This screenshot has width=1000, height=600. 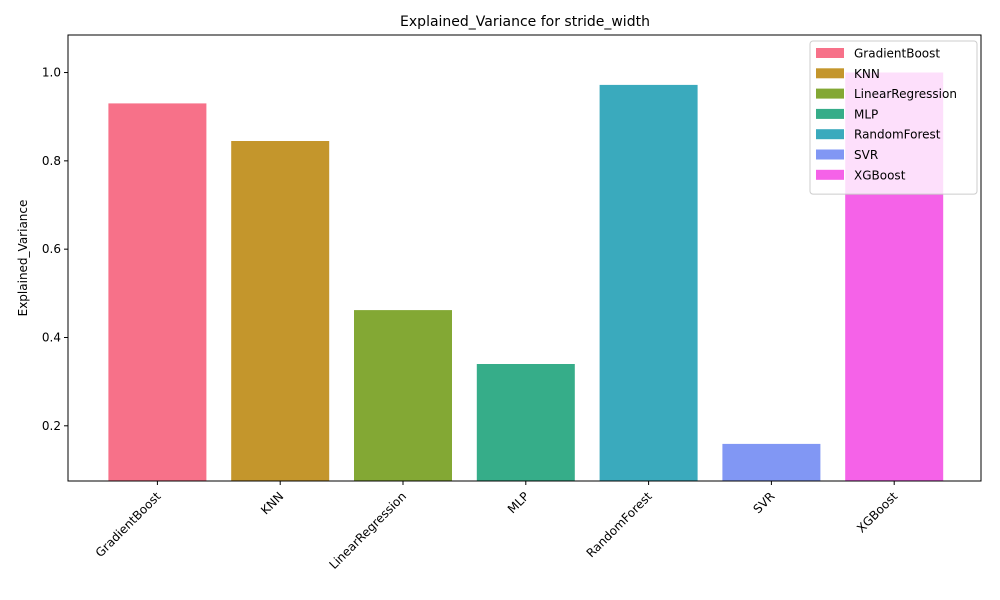 What do you see at coordinates (830, 174) in the screenshot?
I see `legend-swatch-xgboost` at bounding box center [830, 174].